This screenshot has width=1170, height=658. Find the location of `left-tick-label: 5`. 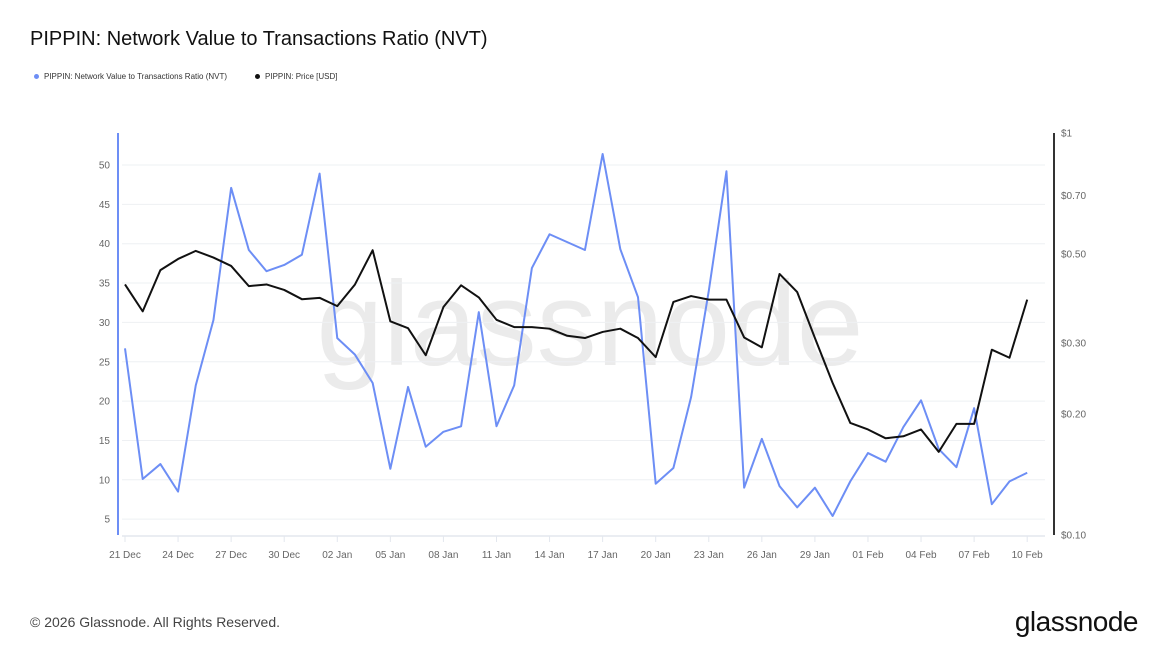

left-tick-label: 5 is located at coordinates (107, 520).